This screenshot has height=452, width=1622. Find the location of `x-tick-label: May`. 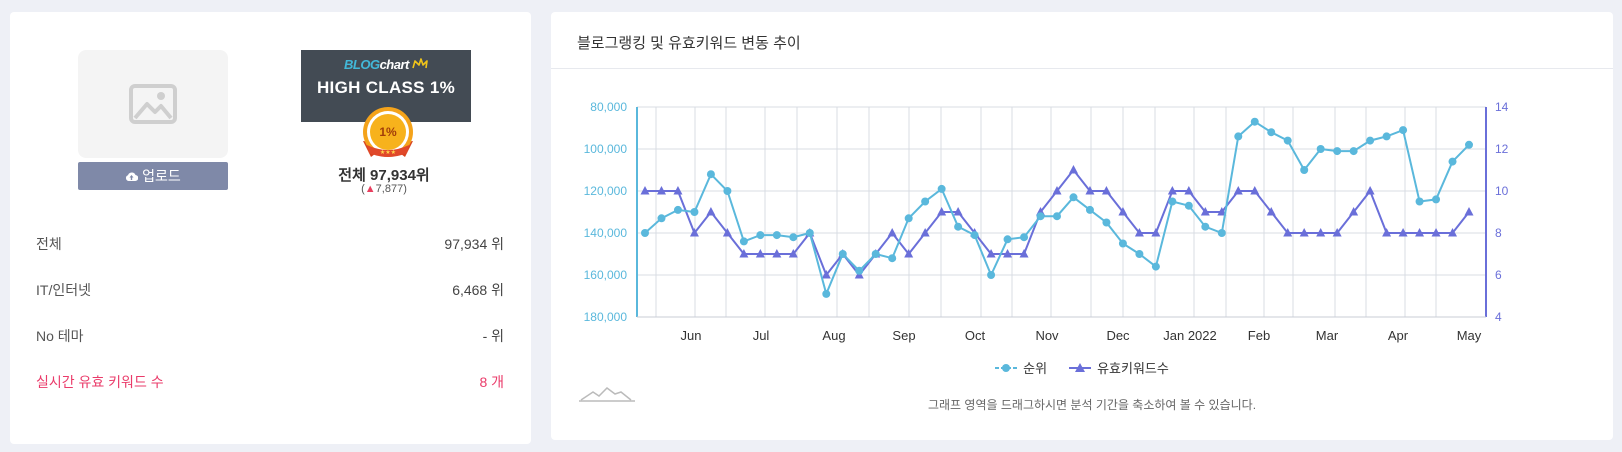

x-tick-label: May is located at coordinates (1469, 335).